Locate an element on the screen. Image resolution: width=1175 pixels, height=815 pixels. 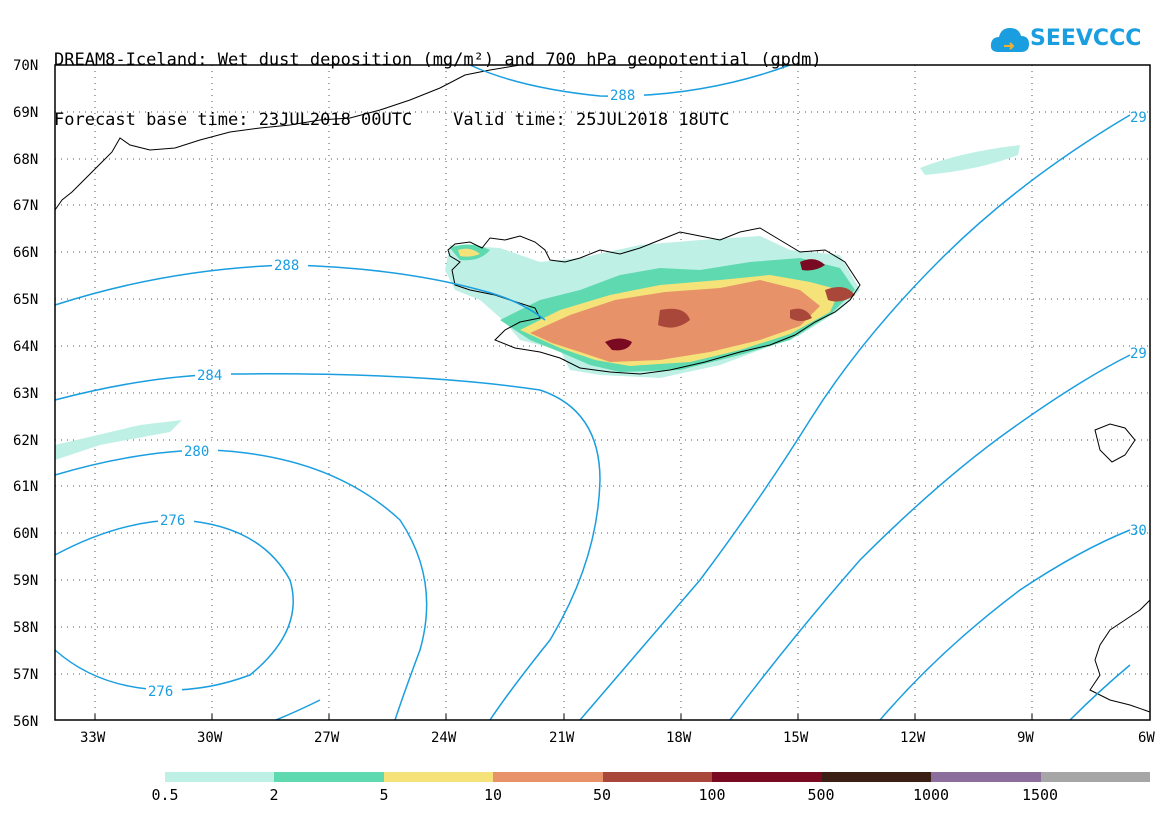
colorbar-label: 100 is located at coordinates (712, 795).